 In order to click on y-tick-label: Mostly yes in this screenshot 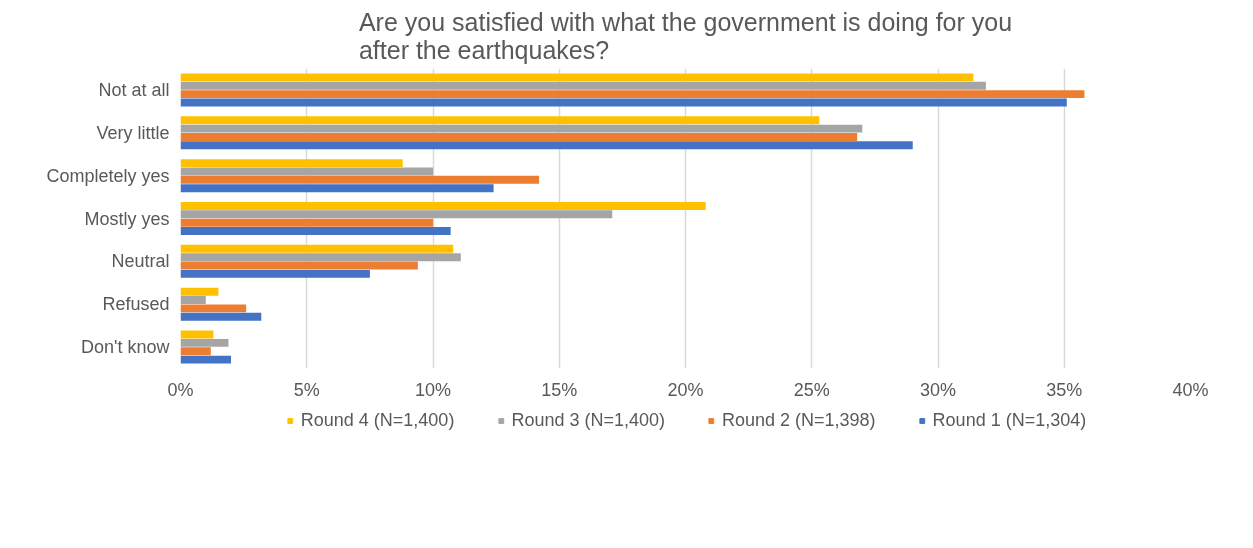, I will do `click(127, 218)`.